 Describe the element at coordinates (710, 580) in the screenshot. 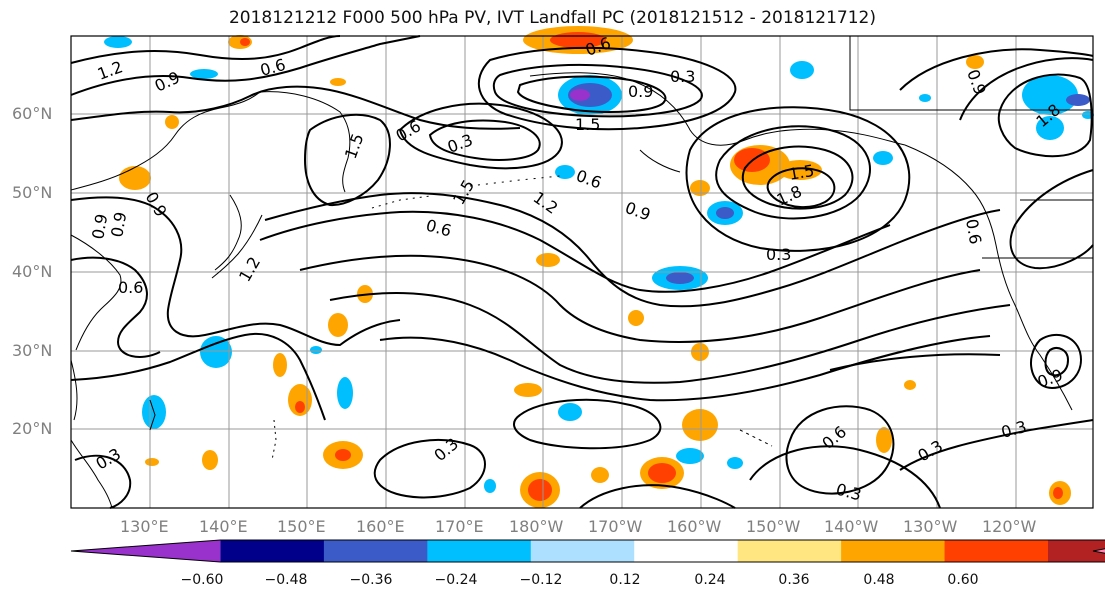

I see `colorbar-tick-label: 0.24` at that location.